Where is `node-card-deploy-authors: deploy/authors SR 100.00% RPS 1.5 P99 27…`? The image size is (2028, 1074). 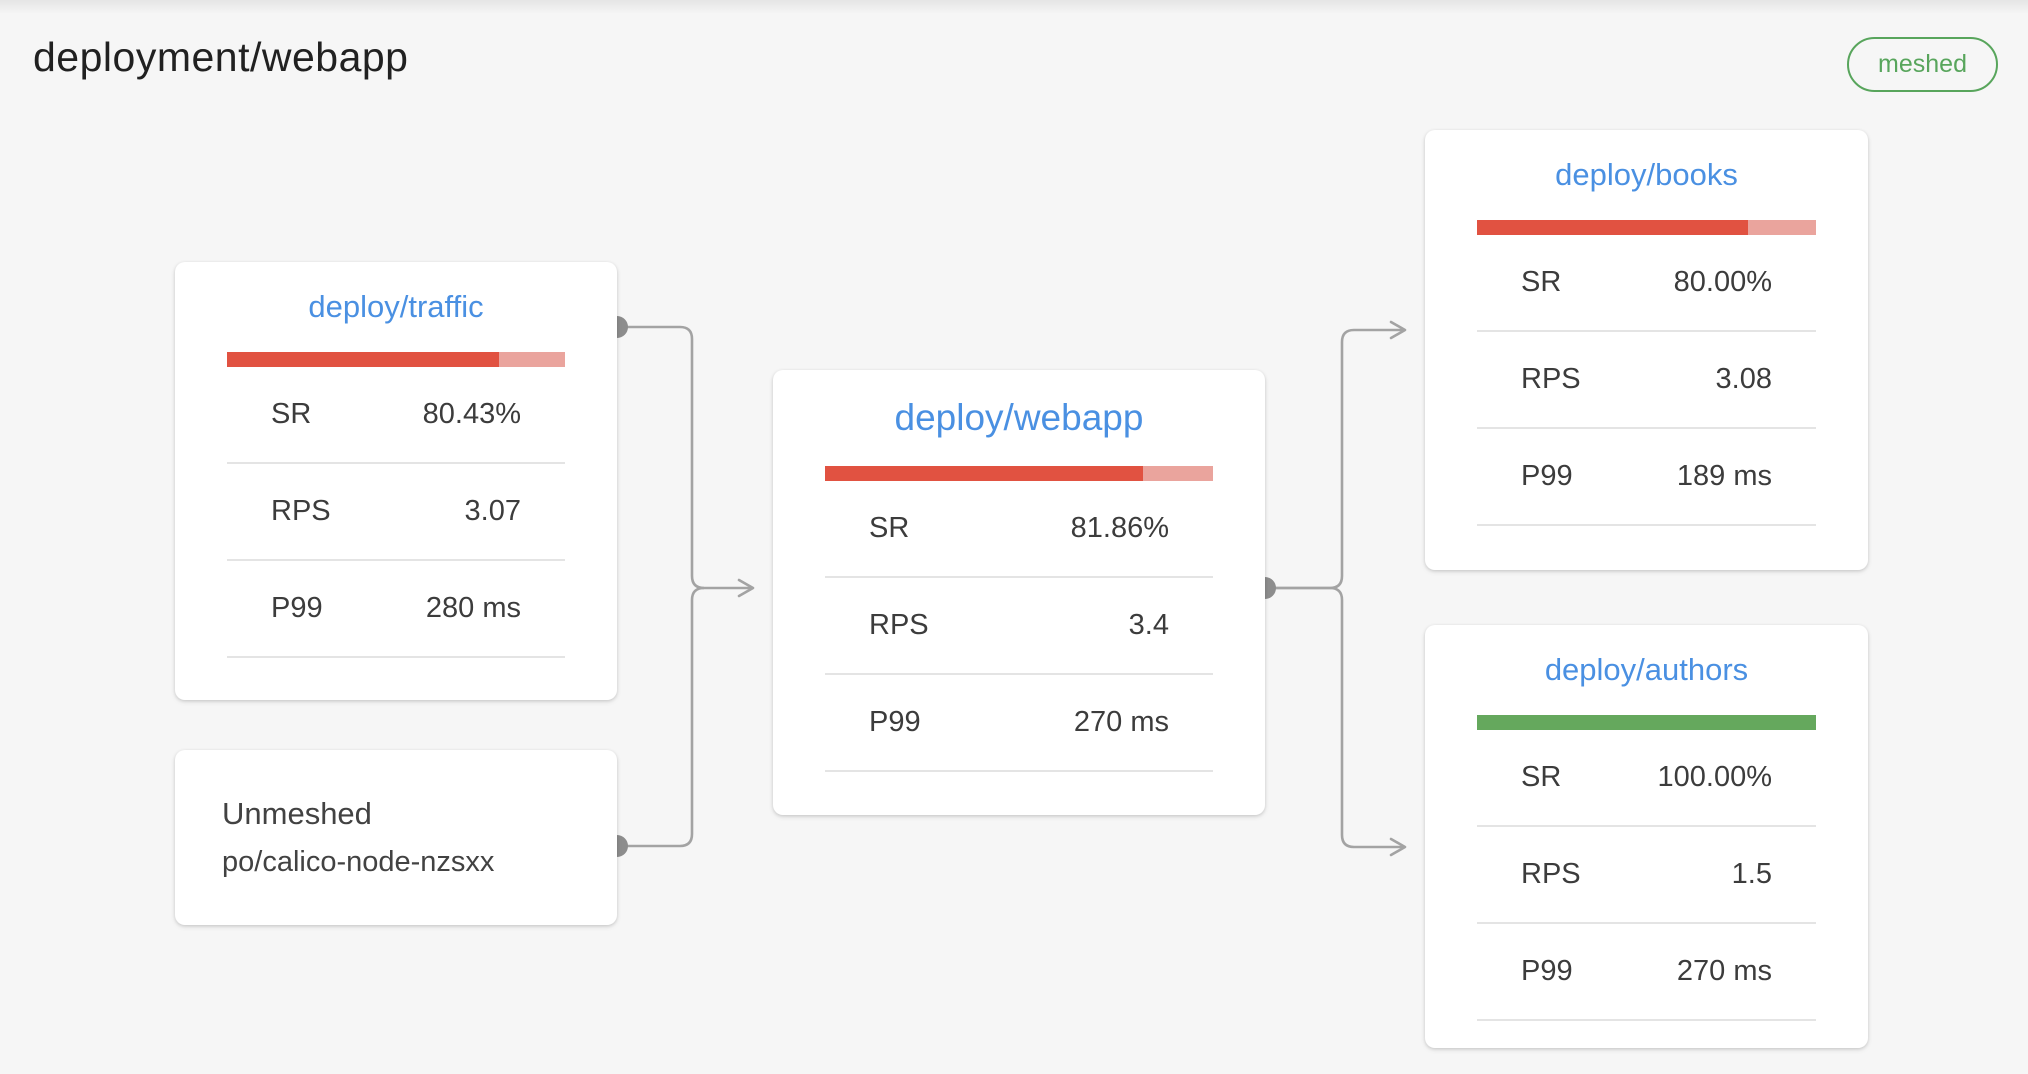 node-card-deploy-authors: deploy/authors SR 100.00% RPS 1.5 P99 27… is located at coordinates (1646, 836).